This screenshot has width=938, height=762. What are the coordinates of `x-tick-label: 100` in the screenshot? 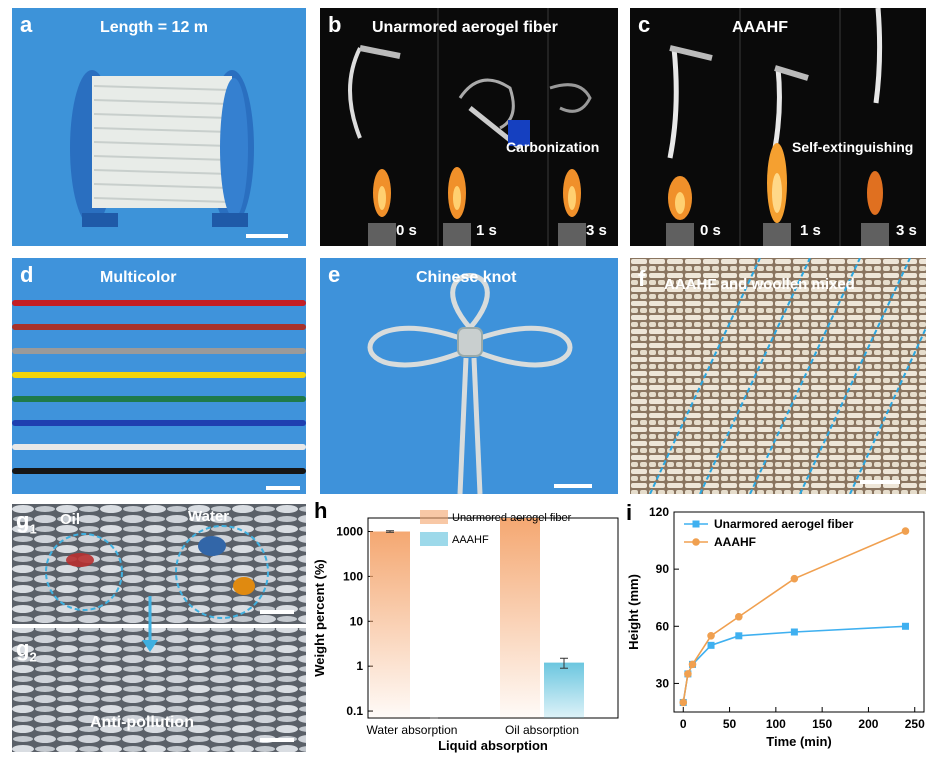 It's located at (776, 724).